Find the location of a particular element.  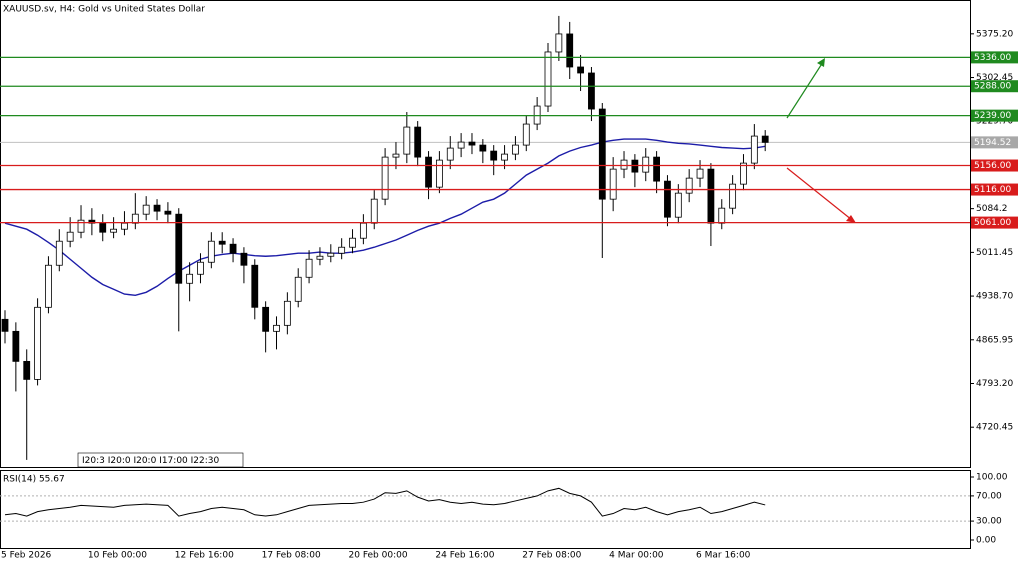

last-price-label: 5194.52 is located at coordinates (992, 143).